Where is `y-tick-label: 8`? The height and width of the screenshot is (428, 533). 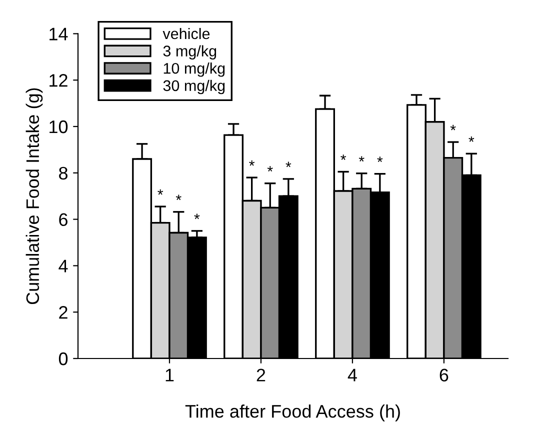
y-tick-label: 8 is located at coordinates (63, 173).